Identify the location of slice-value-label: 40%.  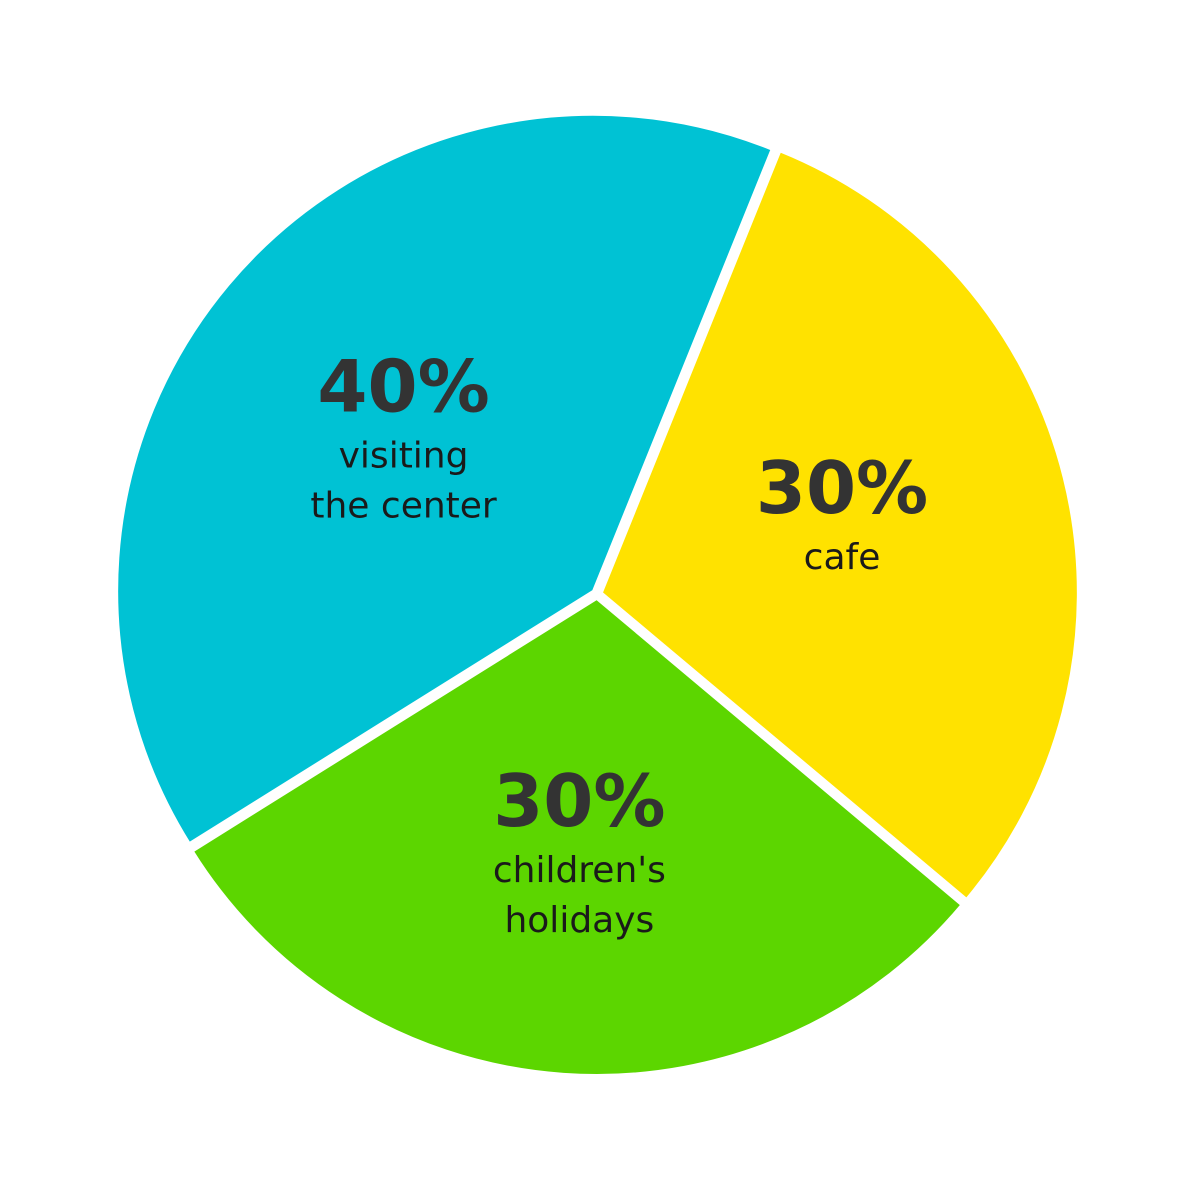
(403, 387).